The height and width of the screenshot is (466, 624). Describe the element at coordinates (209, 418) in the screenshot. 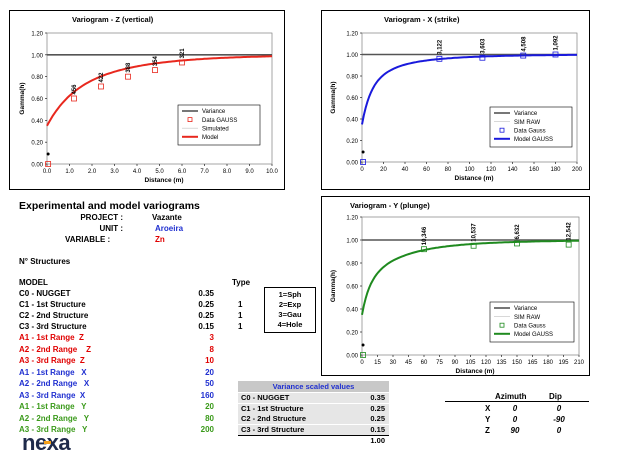

I see `range-row-value: 80` at that location.